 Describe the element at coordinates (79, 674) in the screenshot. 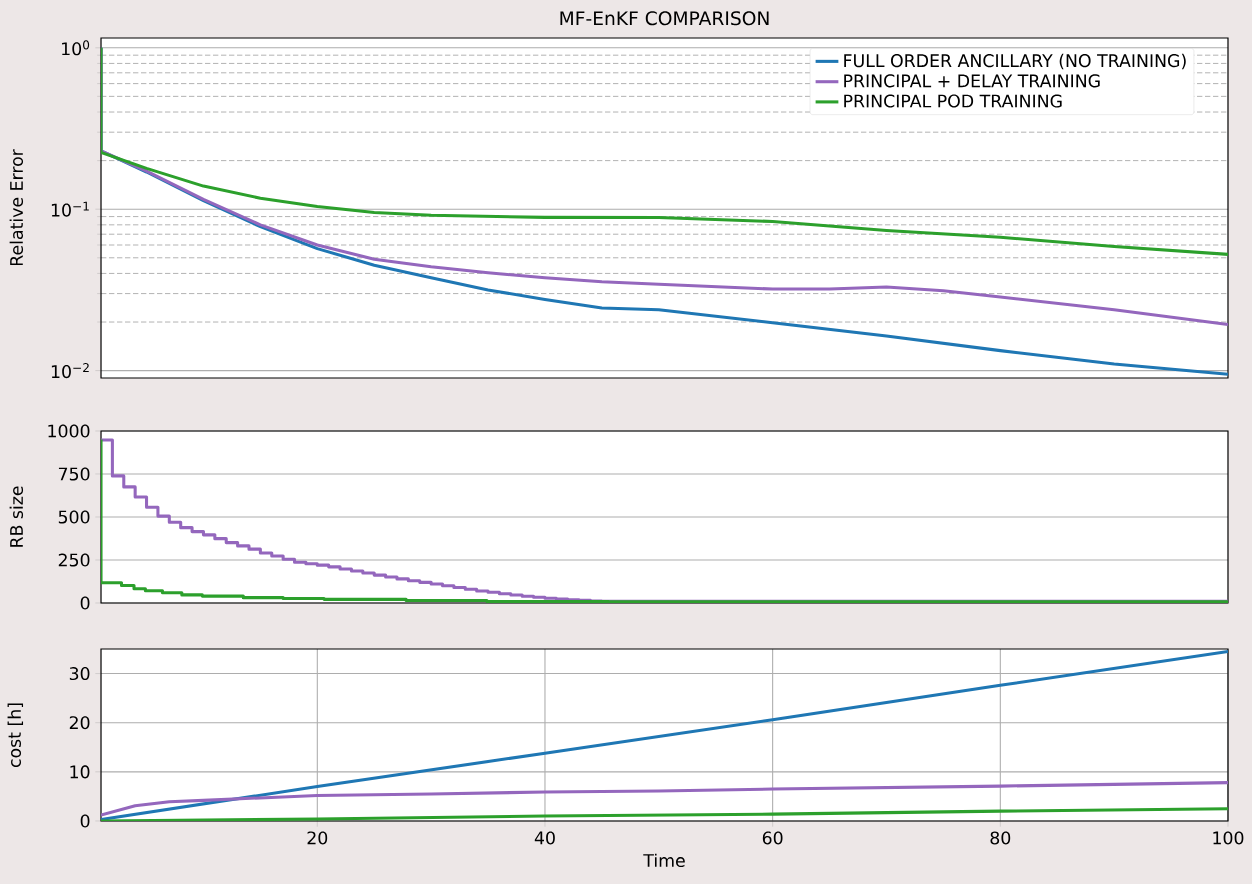

I see `y-tick-label: 30` at that location.